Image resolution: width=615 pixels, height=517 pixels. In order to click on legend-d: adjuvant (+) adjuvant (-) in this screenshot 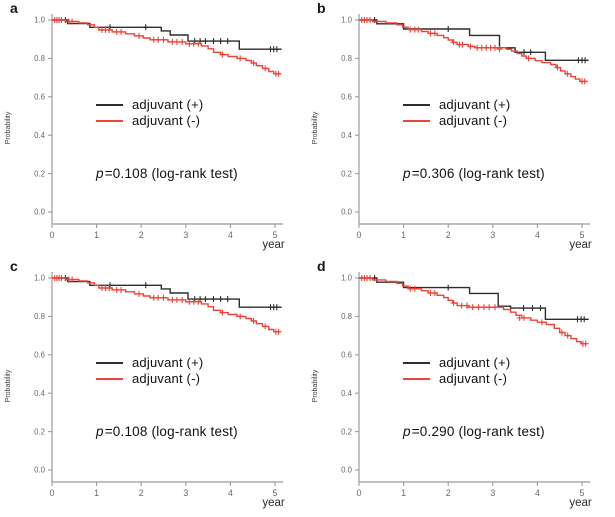, I will do `click(456, 370)`.